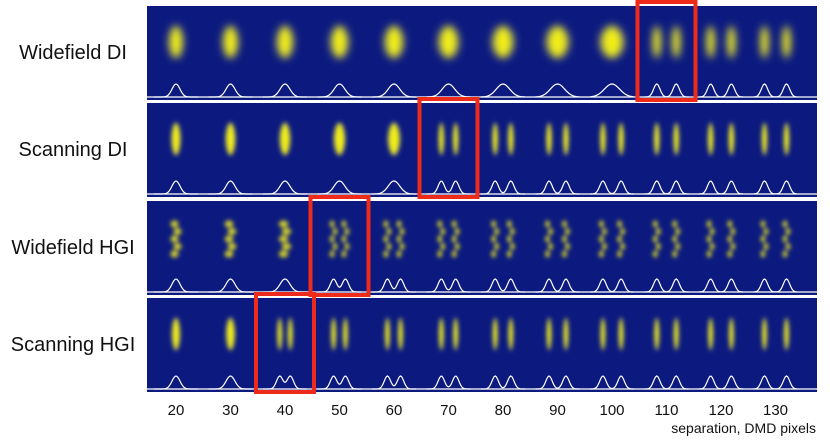 The height and width of the screenshot is (445, 830). I want to click on x-tick-label: 100, so click(612, 410).